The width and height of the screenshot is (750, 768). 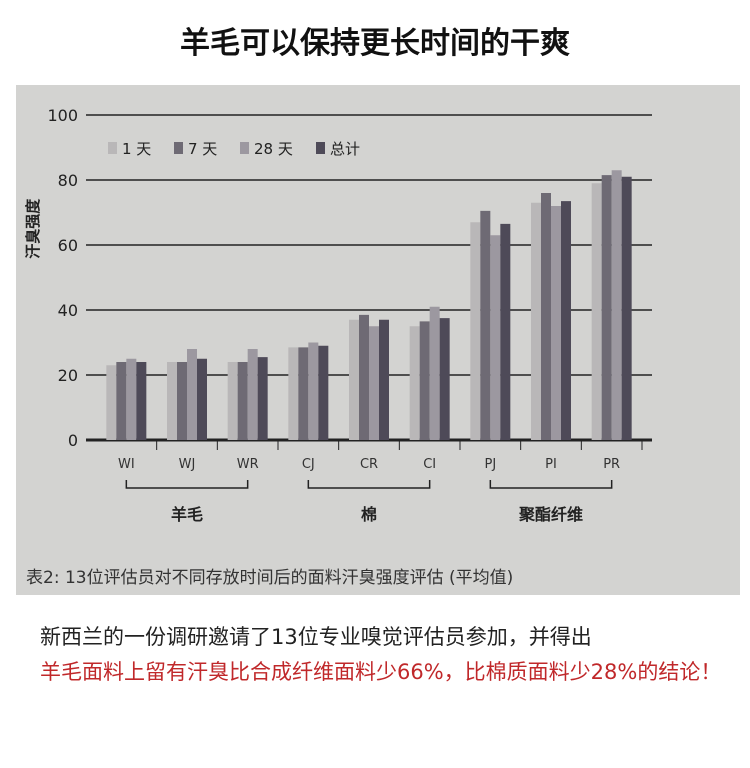 I want to click on group-label: 棉, so click(x=369, y=514).